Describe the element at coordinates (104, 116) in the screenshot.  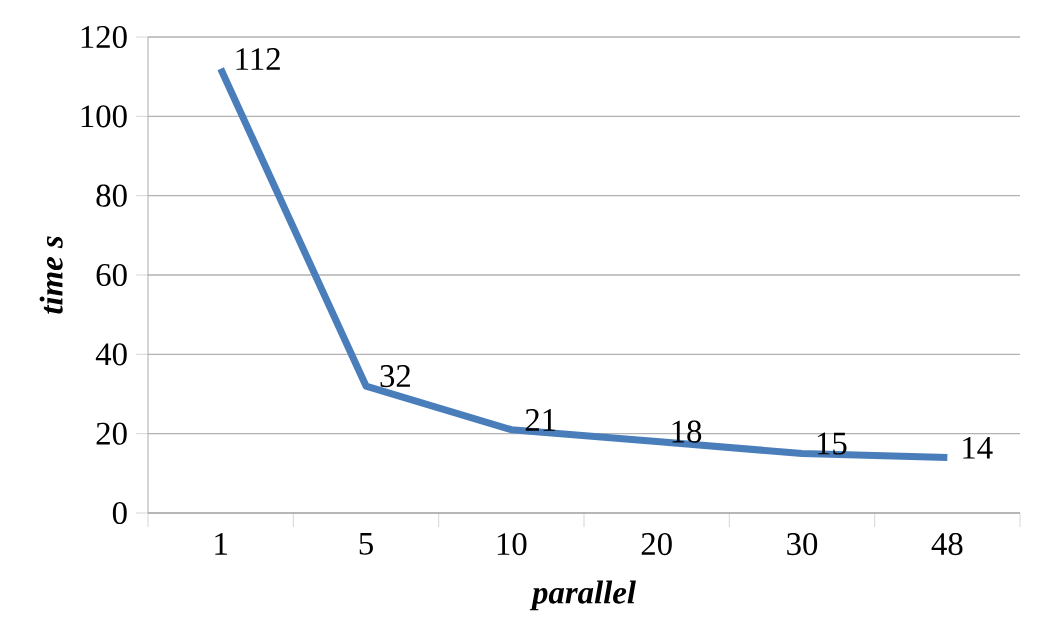
I see `y-tick-label: 100` at that location.